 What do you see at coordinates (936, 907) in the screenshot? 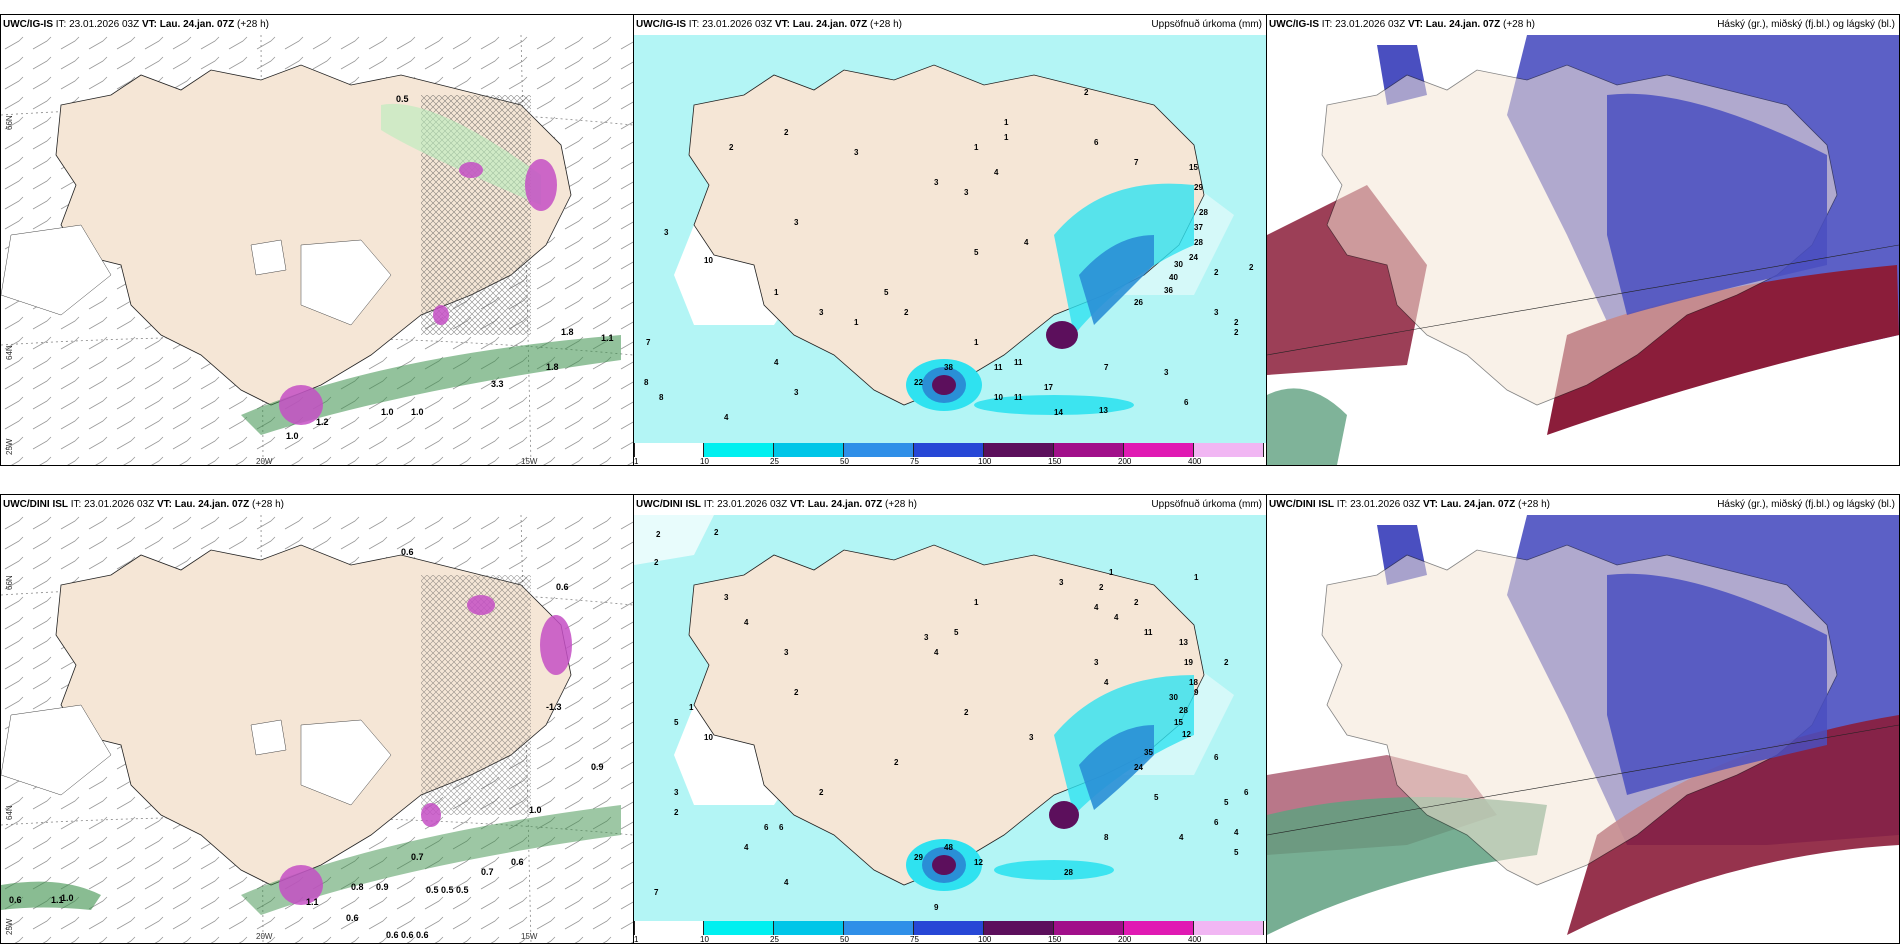
I see `svg-text: 9` at bounding box center [936, 907].